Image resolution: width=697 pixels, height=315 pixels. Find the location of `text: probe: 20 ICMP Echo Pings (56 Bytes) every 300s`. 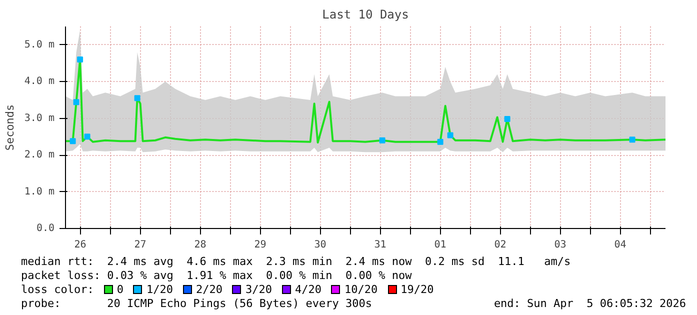

text: probe: 20 ICMP Echo Pings (56 Bytes) every 300s is located at coordinates (196, 304).